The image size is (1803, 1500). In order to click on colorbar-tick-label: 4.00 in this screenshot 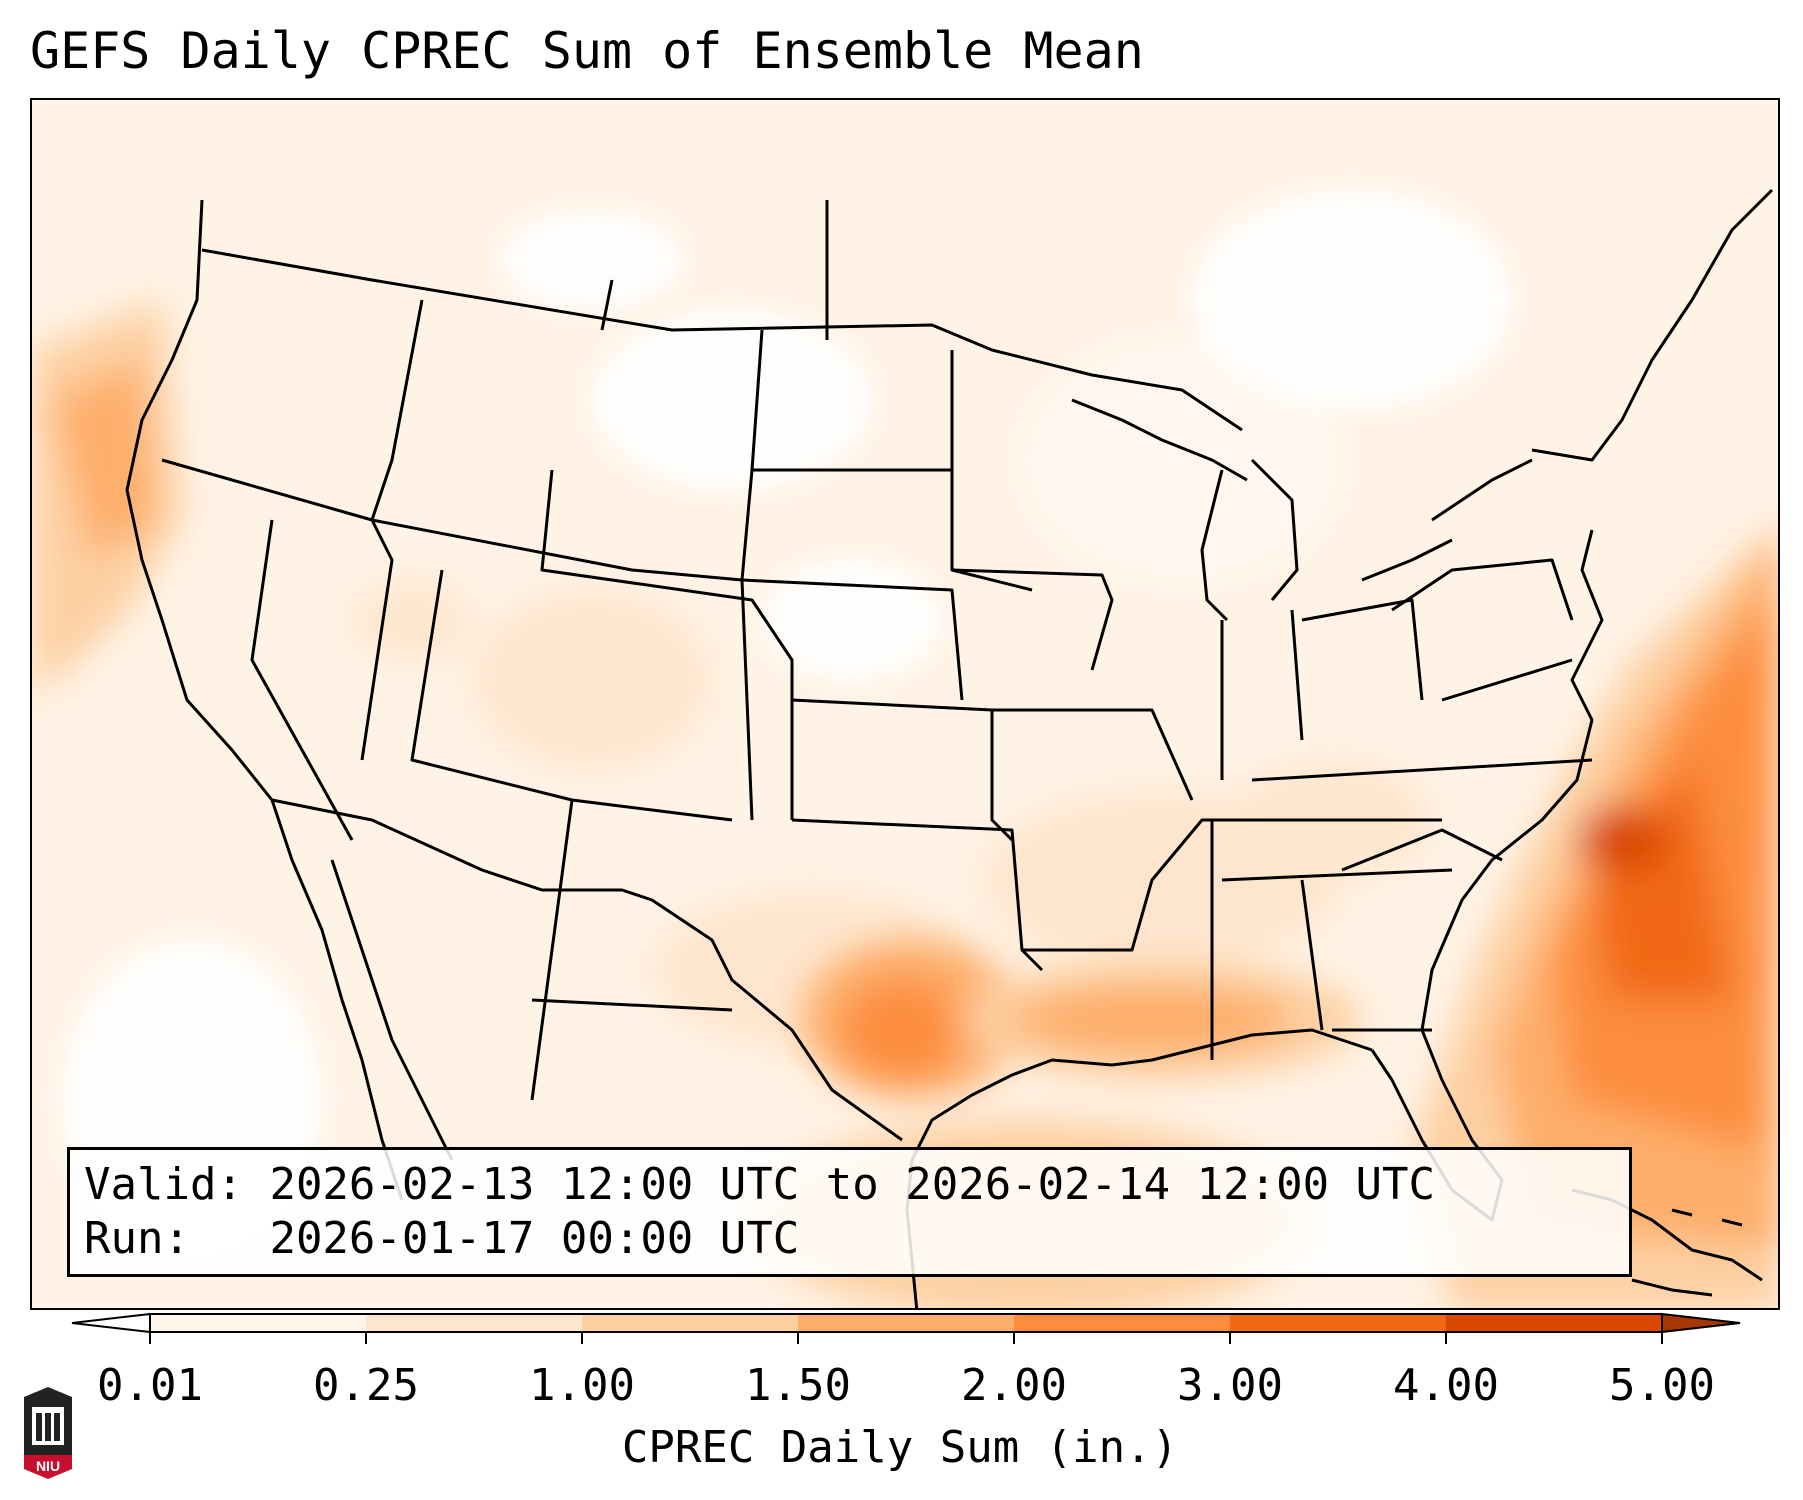, I will do `click(1446, 1385)`.